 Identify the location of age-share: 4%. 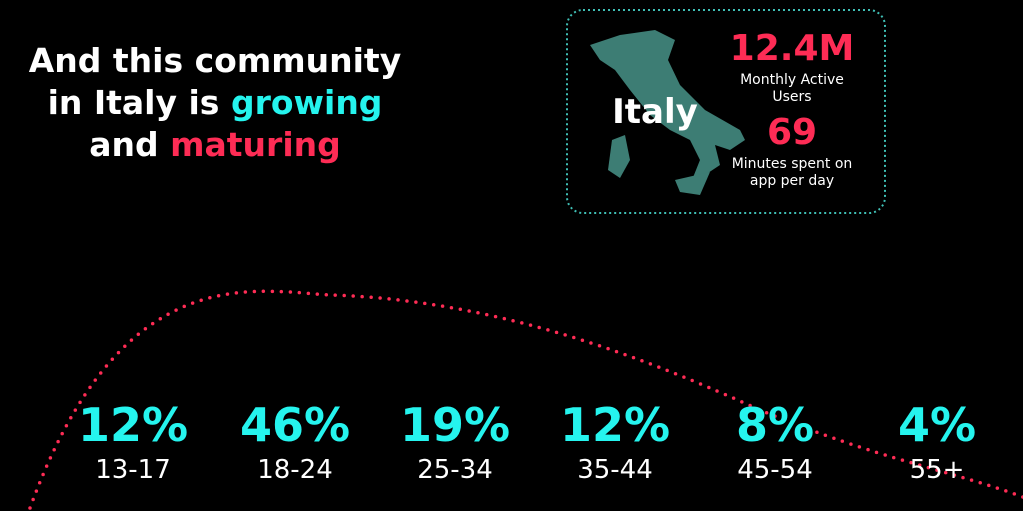
(937, 425).